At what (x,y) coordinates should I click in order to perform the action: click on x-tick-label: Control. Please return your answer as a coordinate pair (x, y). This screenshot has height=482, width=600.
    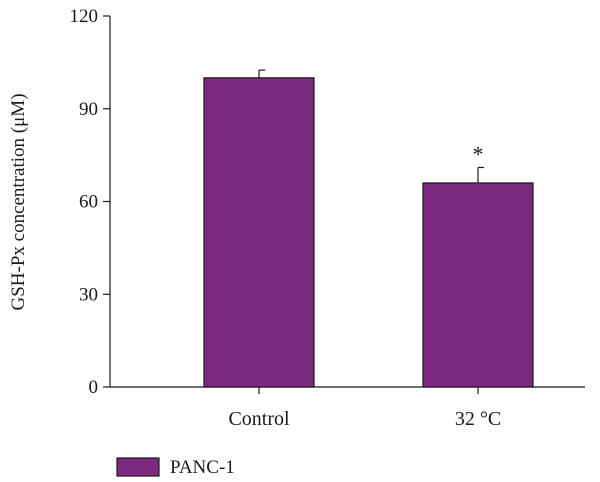
    Looking at the image, I should click on (259, 419).